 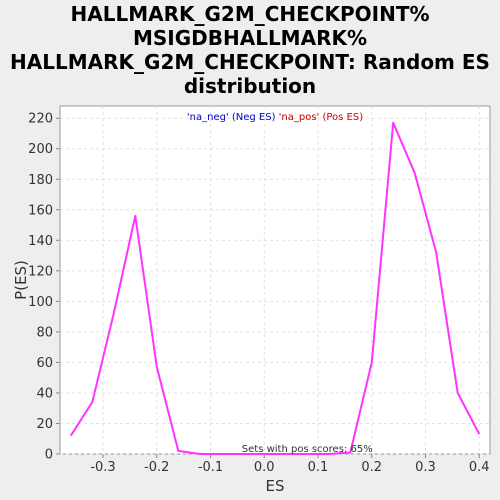 What do you see at coordinates (250, 14) in the screenshot?
I see `chart-title-line: HALLMARK_G2M_CHECKPOINT%` at bounding box center [250, 14].